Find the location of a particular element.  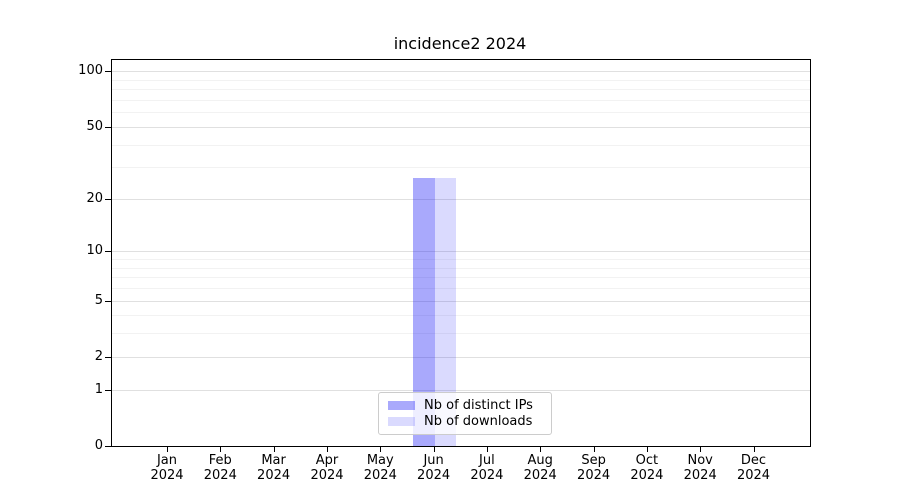

y-tick-label: 100 is located at coordinates (90, 71).